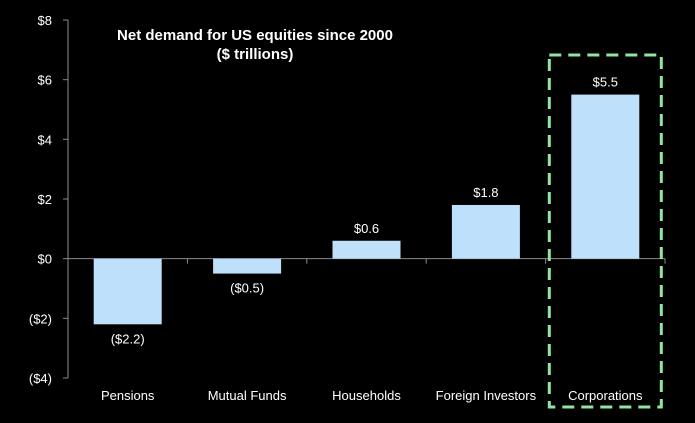 This screenshot has height=423, width=695. I want to click on data-label: ($0.5), so click(247, 288).